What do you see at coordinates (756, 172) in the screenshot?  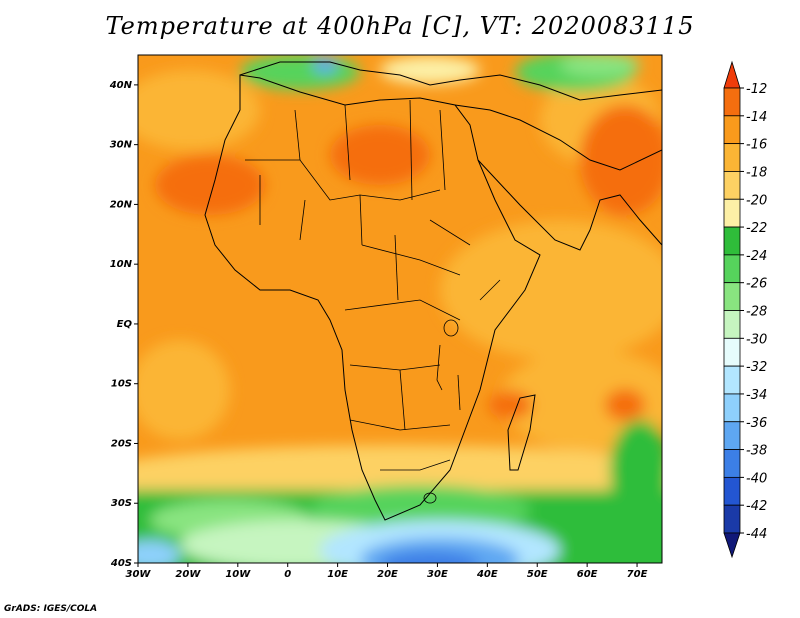 I see `colorbar-label: -18` at bounding box center [756, 172].